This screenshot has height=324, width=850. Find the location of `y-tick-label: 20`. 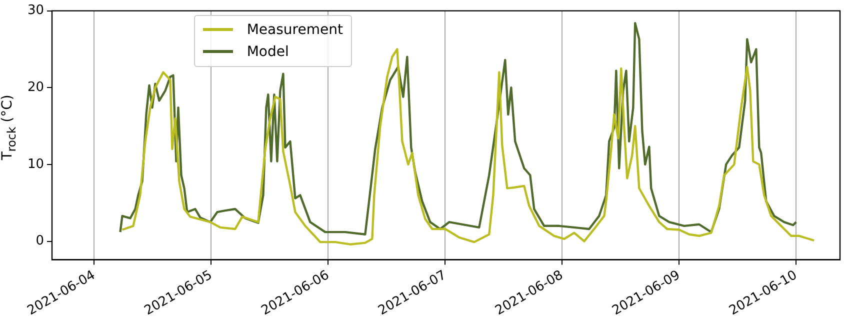

y-tick-label: 20 is located at coordinates (35, 87).